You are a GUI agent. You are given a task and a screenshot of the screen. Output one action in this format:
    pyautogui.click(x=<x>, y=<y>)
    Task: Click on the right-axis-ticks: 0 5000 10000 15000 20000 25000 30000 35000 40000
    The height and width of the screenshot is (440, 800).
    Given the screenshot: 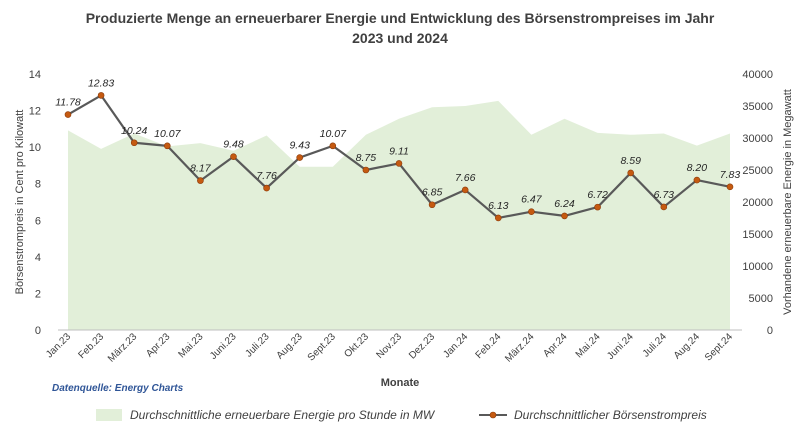 What is the action you would take?
    pyautogui.click(x=757, y=203)
    